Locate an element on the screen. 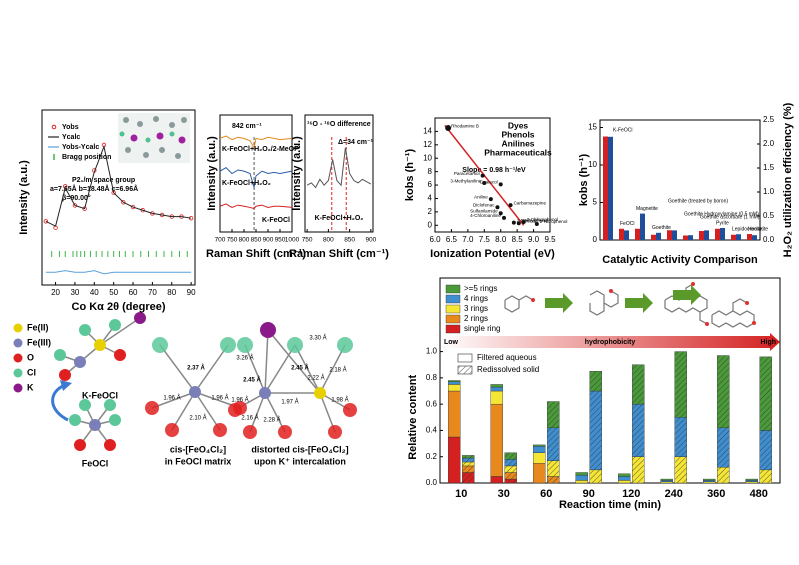 The image size is (799, 565). annotation: 842 cm⁻¹ is located at coordinates (247, 126).